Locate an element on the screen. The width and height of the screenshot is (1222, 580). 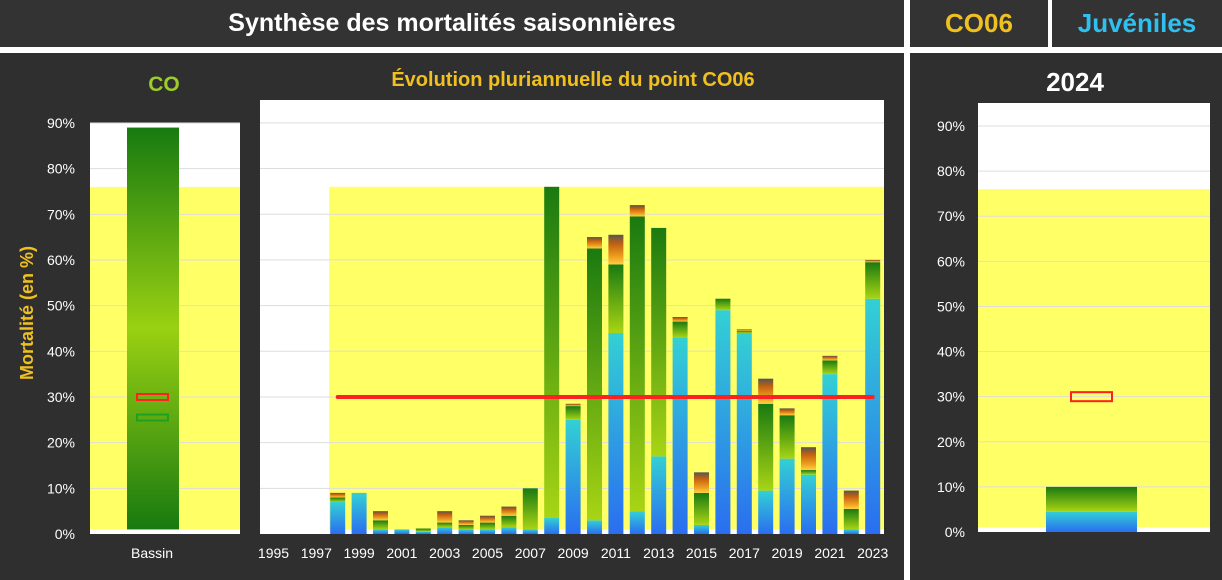
yr-y-tick-label: 70% is located at coordinates (951, 216).